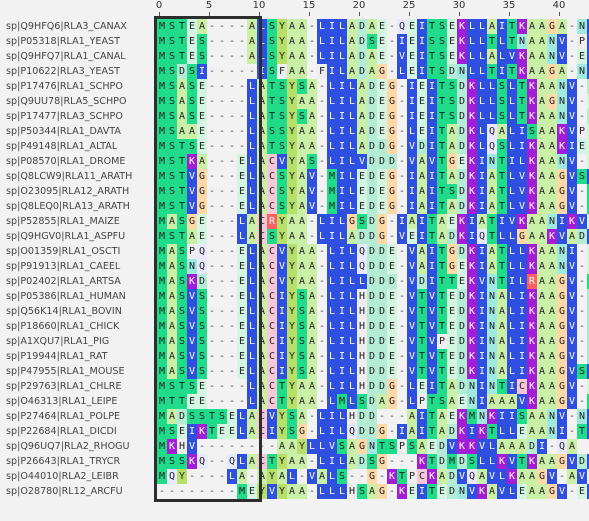 The image size is (589, 521). I want to click on sequence-name: sp|P18660|RLA1_CHICK, so click(63, 326).